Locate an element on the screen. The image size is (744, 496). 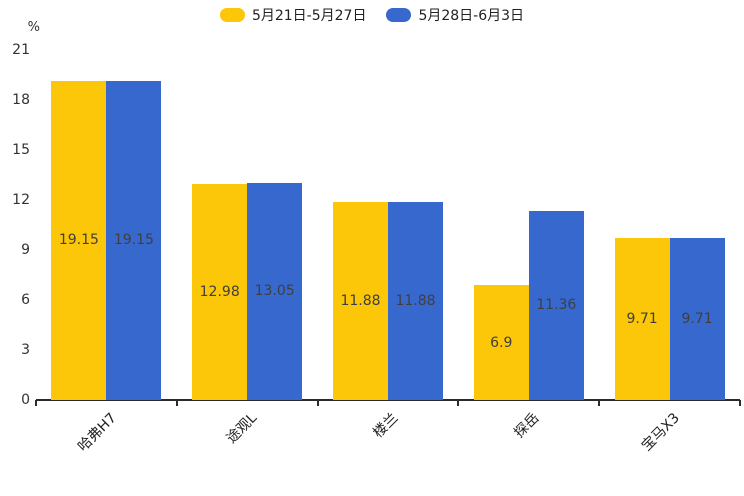
bar-week2: 13.05 is located at coordinates (275, 291).